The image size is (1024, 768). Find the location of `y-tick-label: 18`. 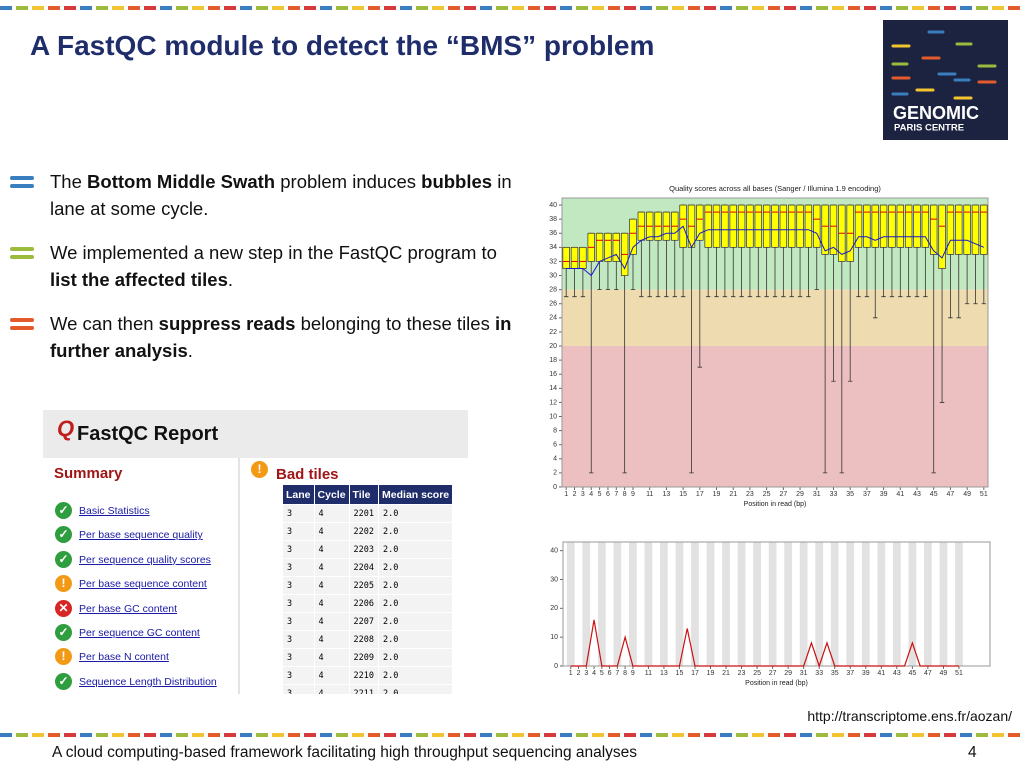

y-tick-label: 18 is located at coordinates (553, 360).